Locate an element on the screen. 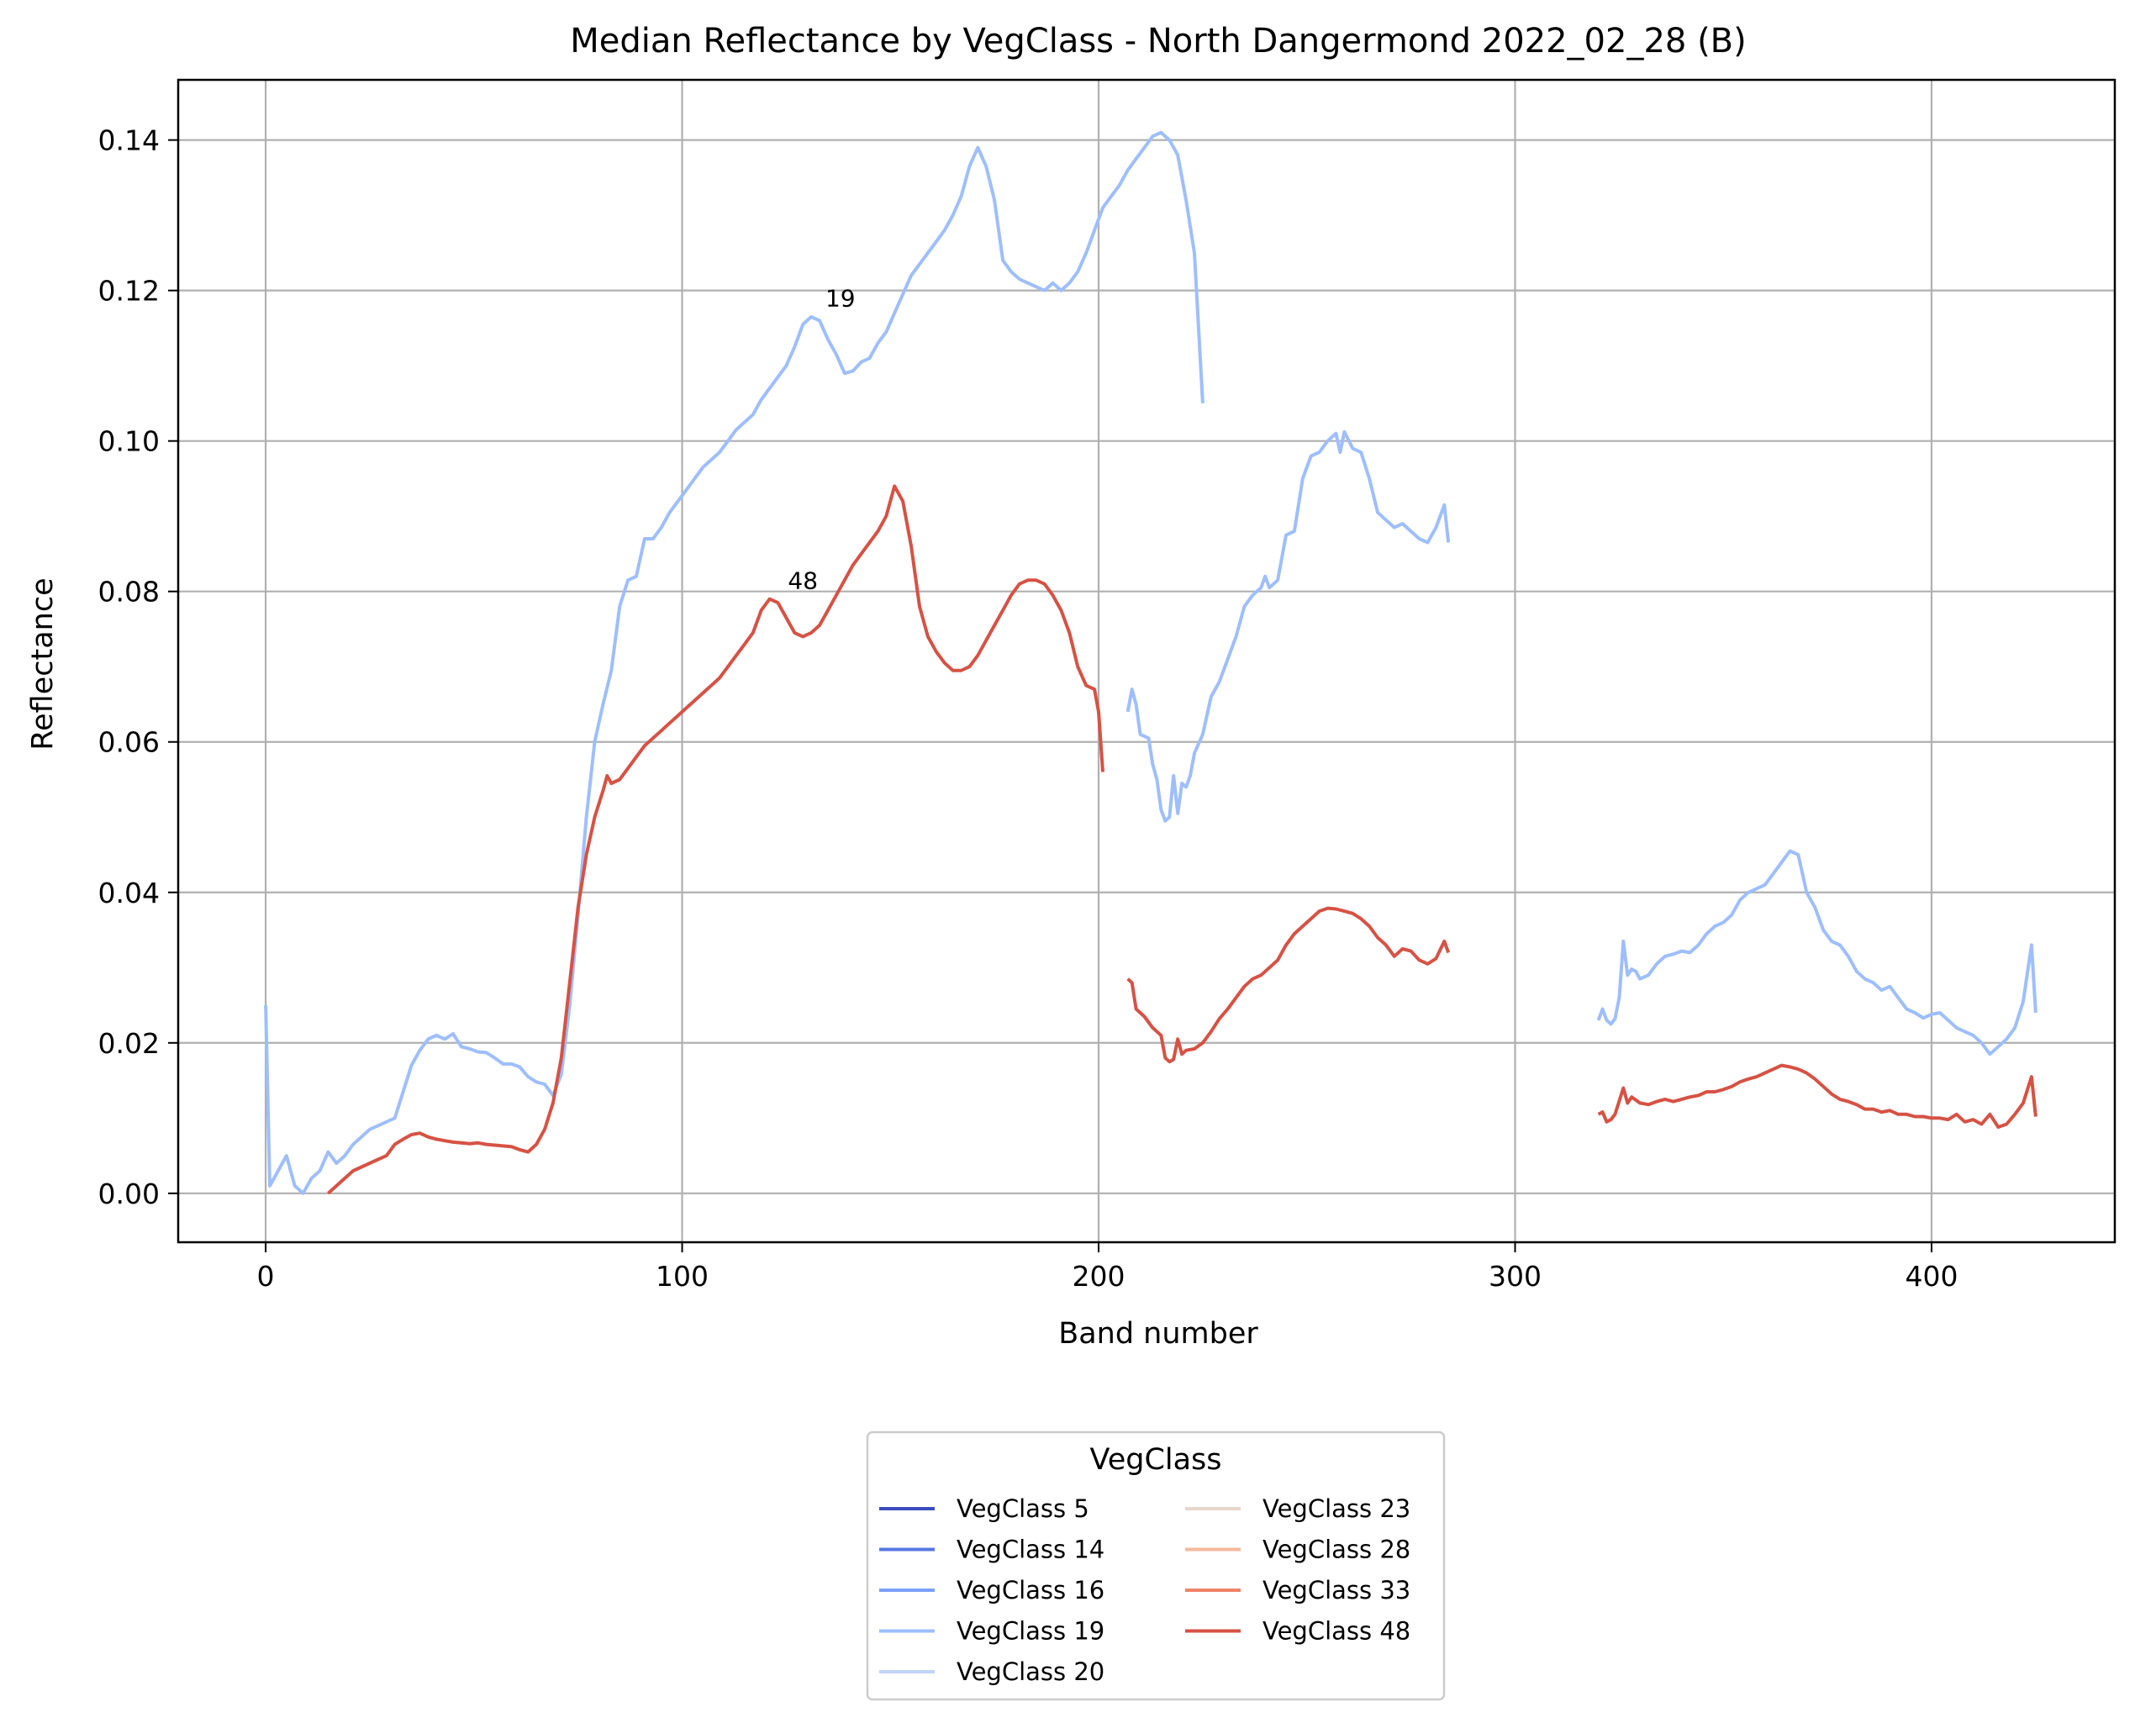 The width and height of the screenshot is (2156, 1723). legend-box is located at coordinates (1156, 1566).